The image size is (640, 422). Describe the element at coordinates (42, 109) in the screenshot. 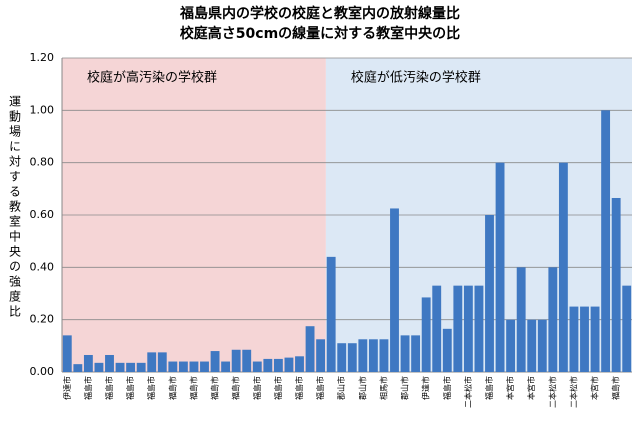

I see `y-tick-label: 1.00` at that location.